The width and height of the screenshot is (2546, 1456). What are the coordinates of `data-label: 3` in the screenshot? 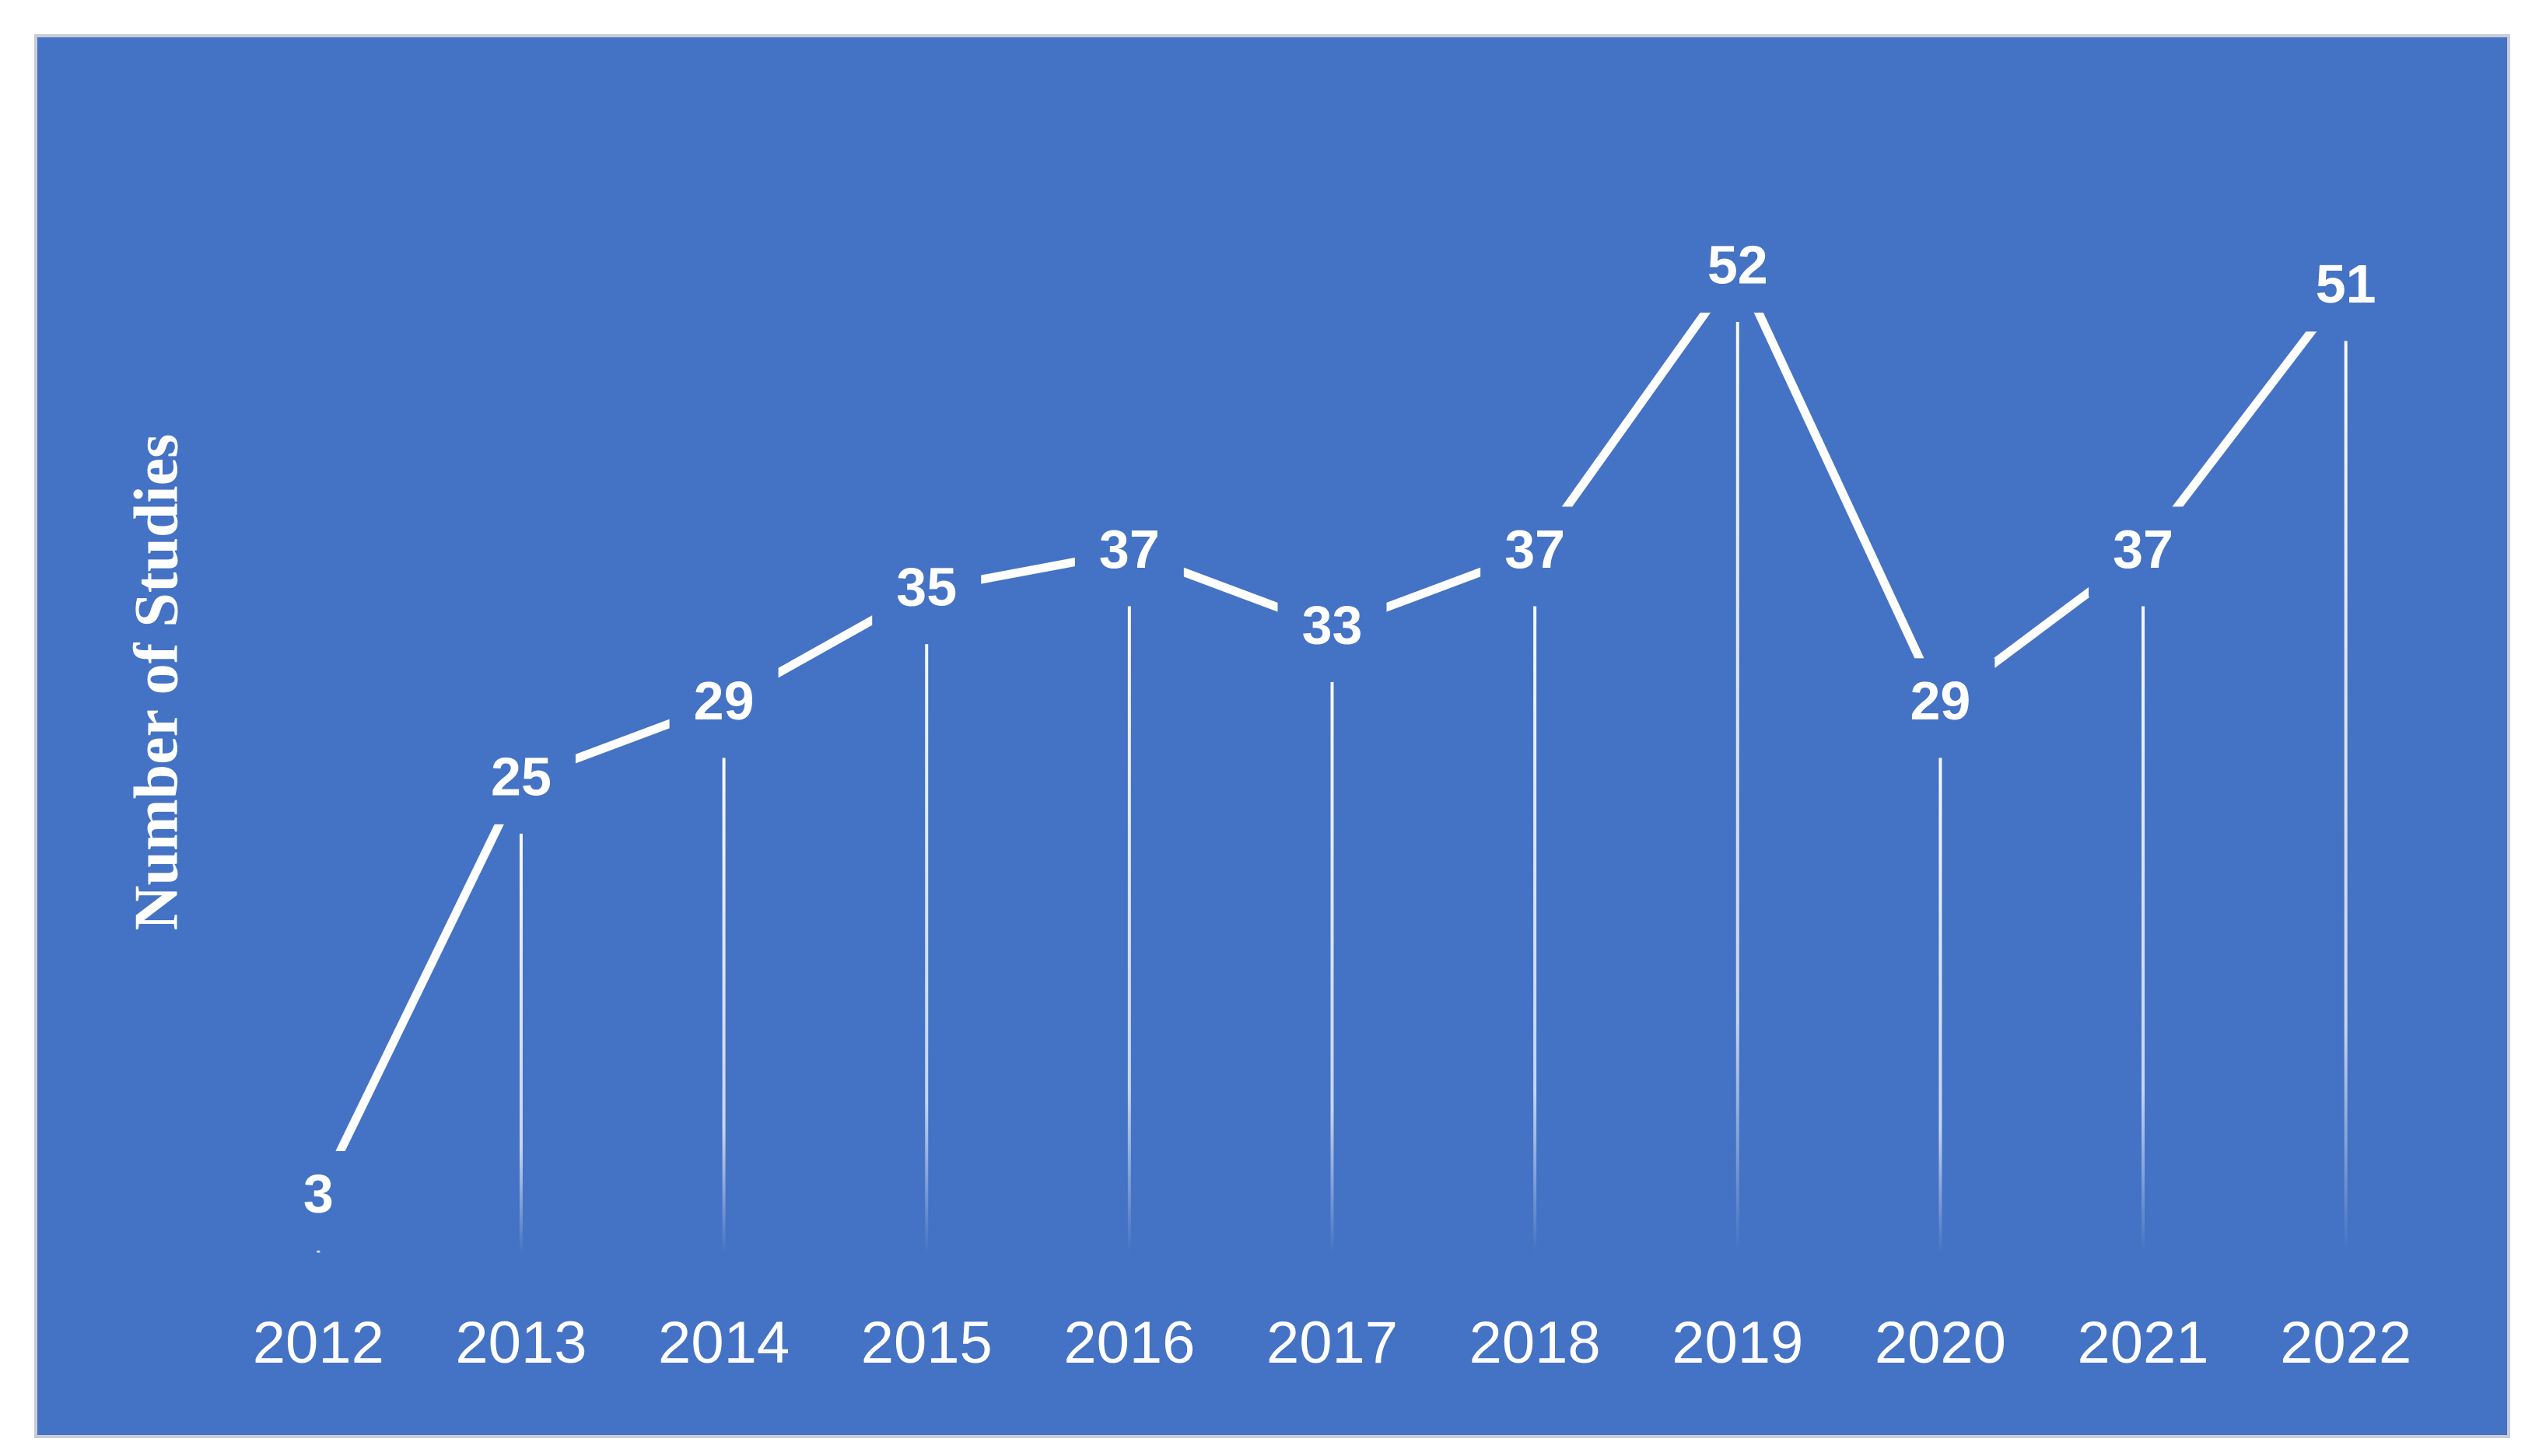 It's located at (319, 1193).